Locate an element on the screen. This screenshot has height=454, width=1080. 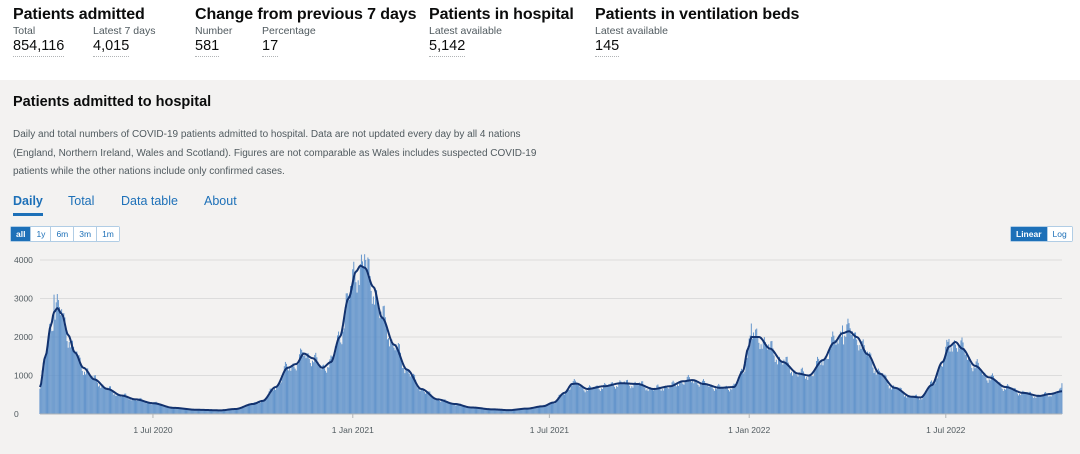
range-6m-button: 6m is located at coordinates (63, 234).